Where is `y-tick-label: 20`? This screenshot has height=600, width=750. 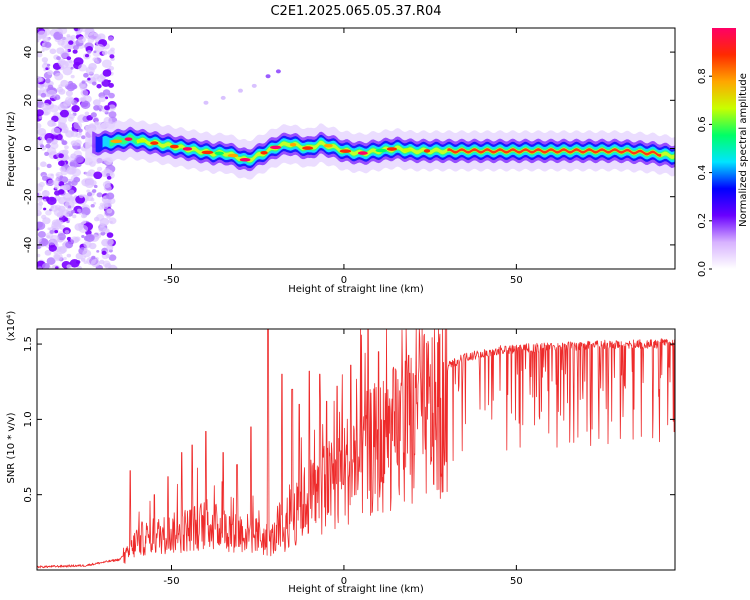
y-tick-label: 20 is located at coordinates (28, 100).